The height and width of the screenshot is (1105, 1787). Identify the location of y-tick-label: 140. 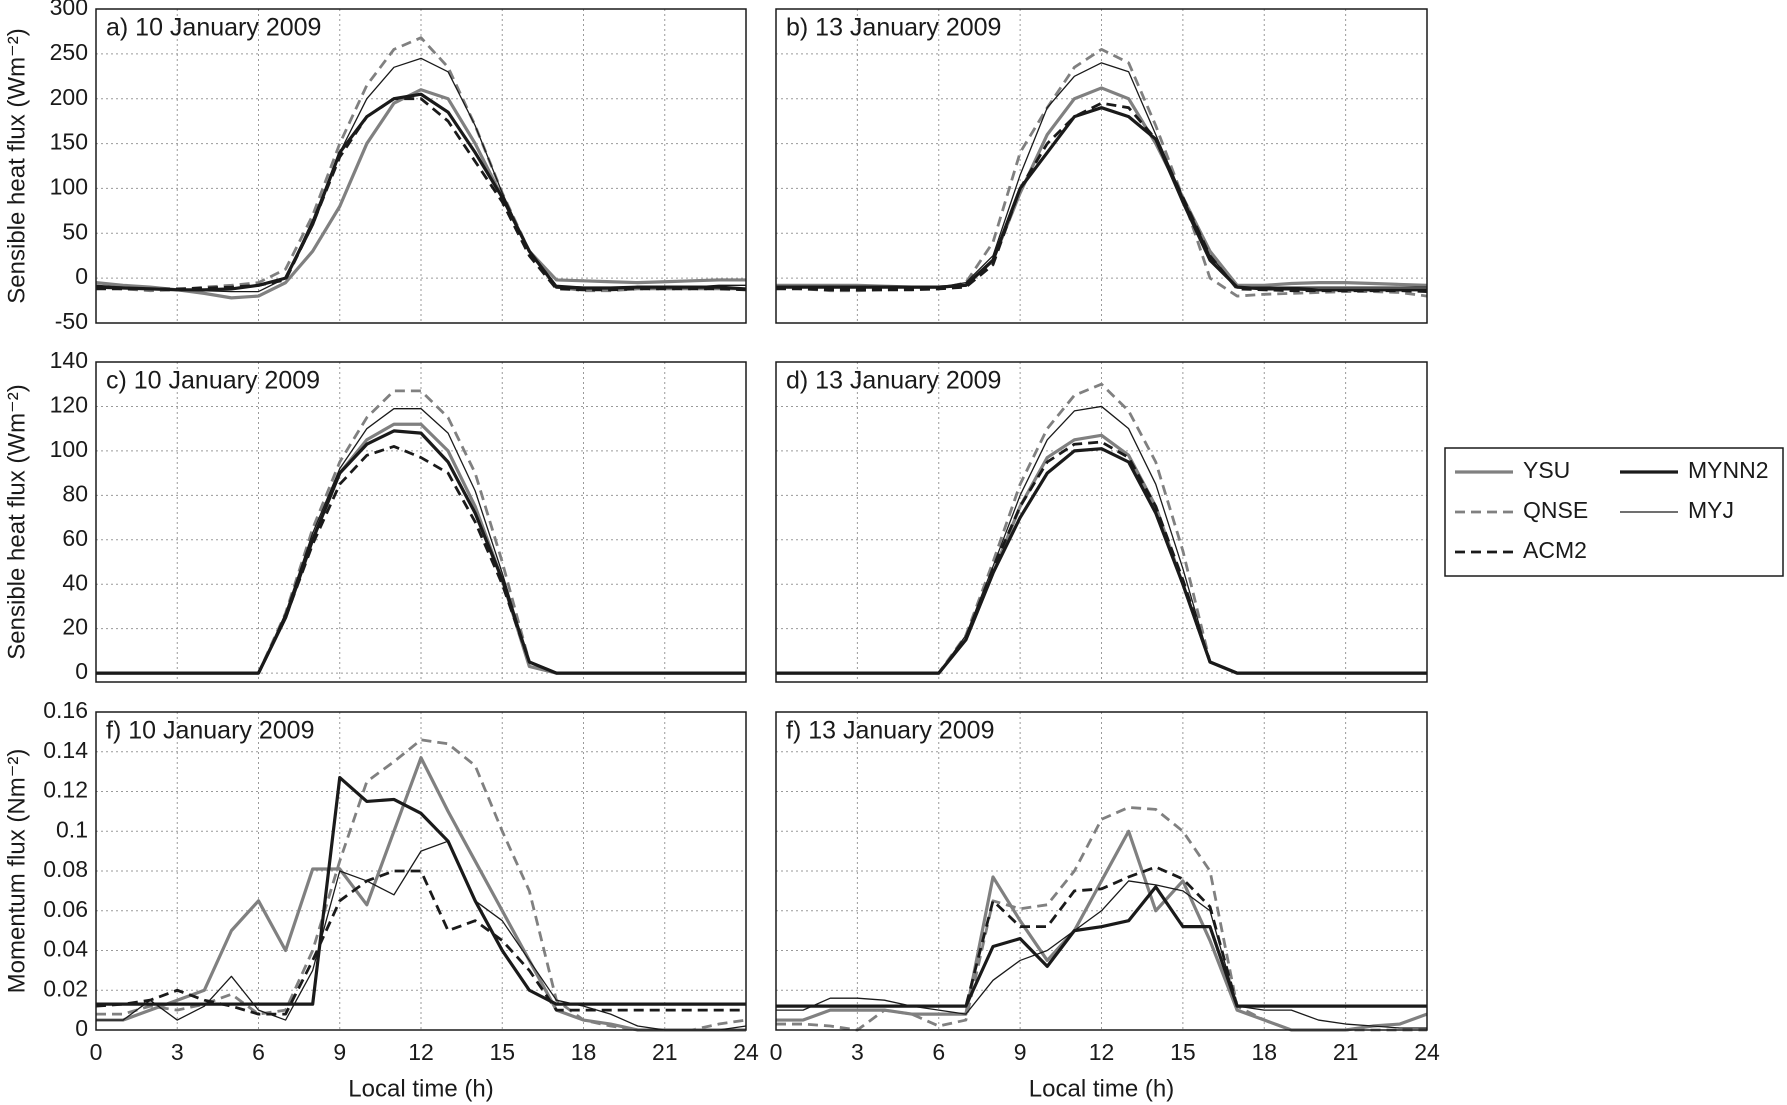
(69, 360).